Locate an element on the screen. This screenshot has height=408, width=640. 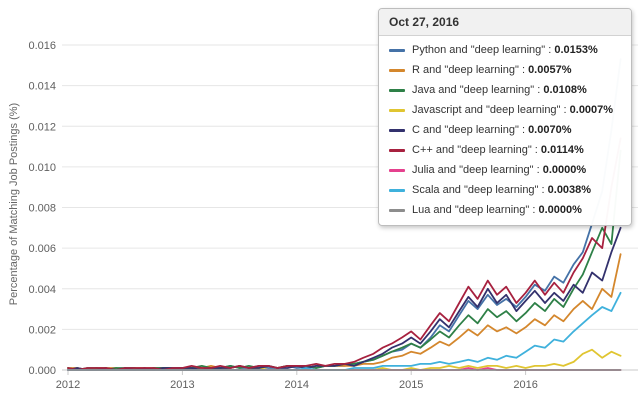
y-tick-label: 0.002 is located at coordinates (42, 330).